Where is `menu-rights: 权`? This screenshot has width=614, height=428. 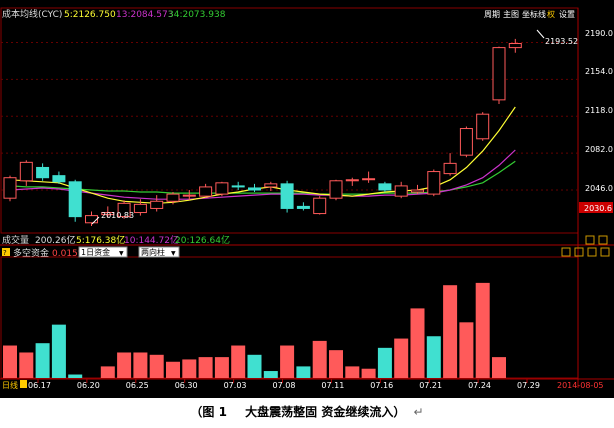 menu-rights: 权 is located at coordinates (551, 14).